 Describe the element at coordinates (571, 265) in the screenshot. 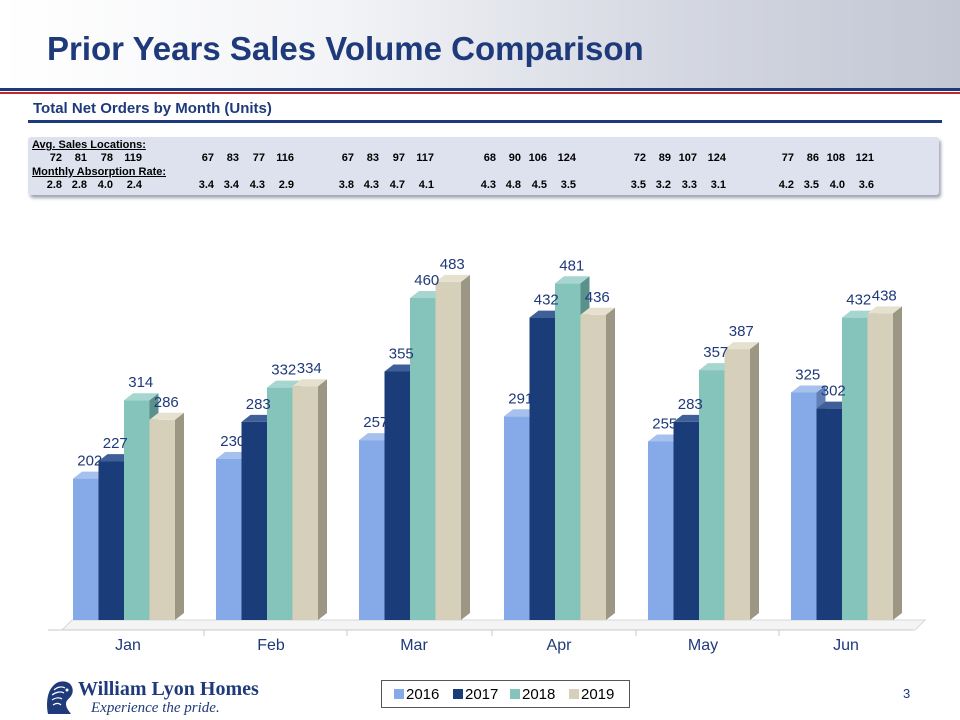

I see `value-label-apr-2018: 481` at that location.